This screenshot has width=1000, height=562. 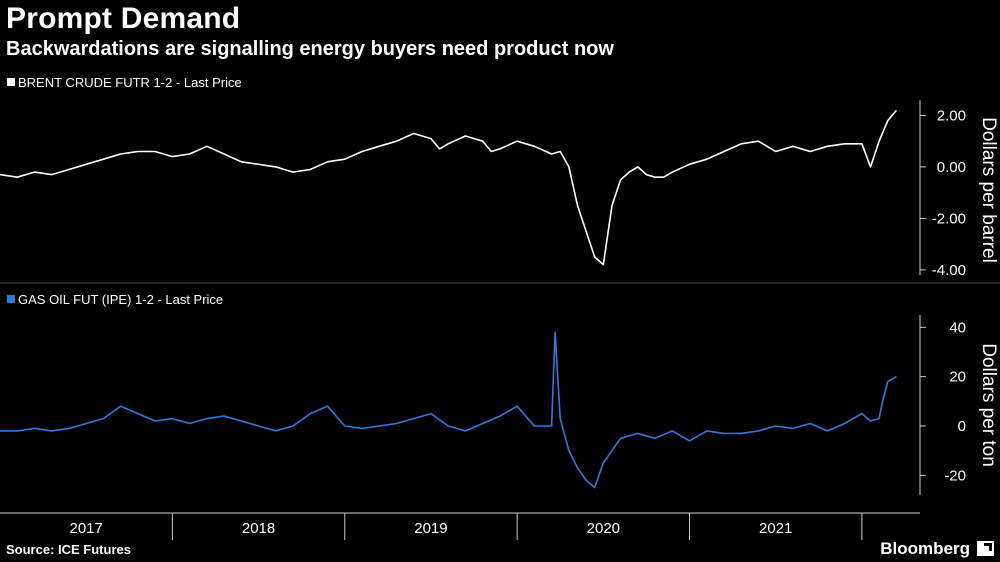 What do you see at coordinates (951, 115) in the screenshot?
I see `brent-y-tick-label: 2.00` at bounding box center [951, 115].